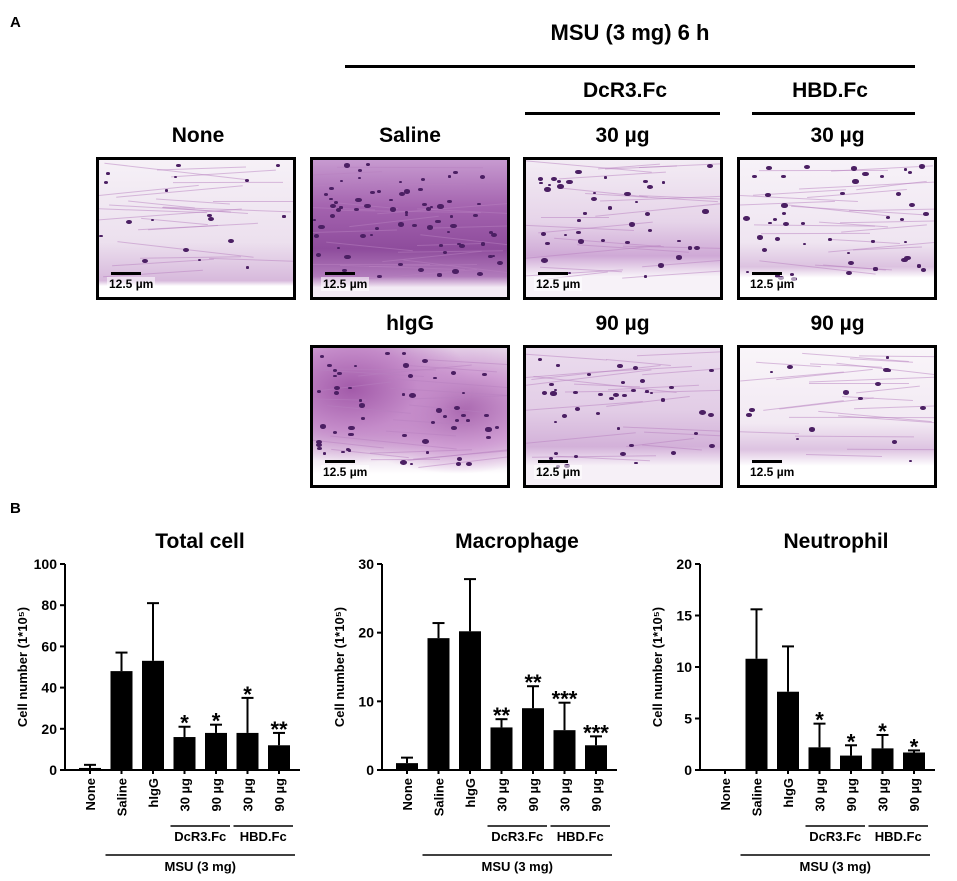 Image resolution: width=957 pixels, height=881 pixels. I want to click on y-tick-label: 30, so click(366, 564).